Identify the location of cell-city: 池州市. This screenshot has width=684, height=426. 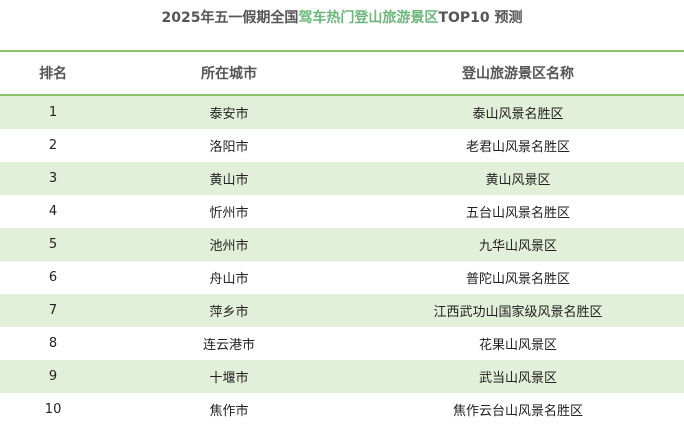
(229, 244).